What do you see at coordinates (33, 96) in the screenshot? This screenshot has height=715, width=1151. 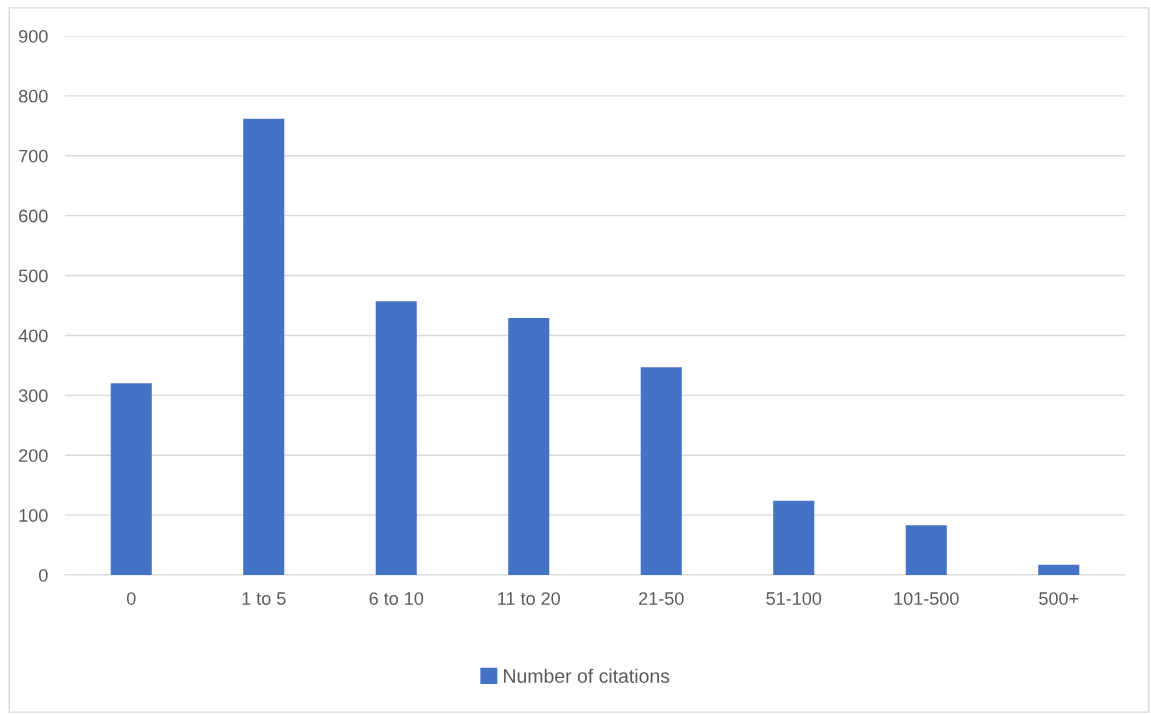 I see `y-tick-label: 800` at bounding box center [33, 96].